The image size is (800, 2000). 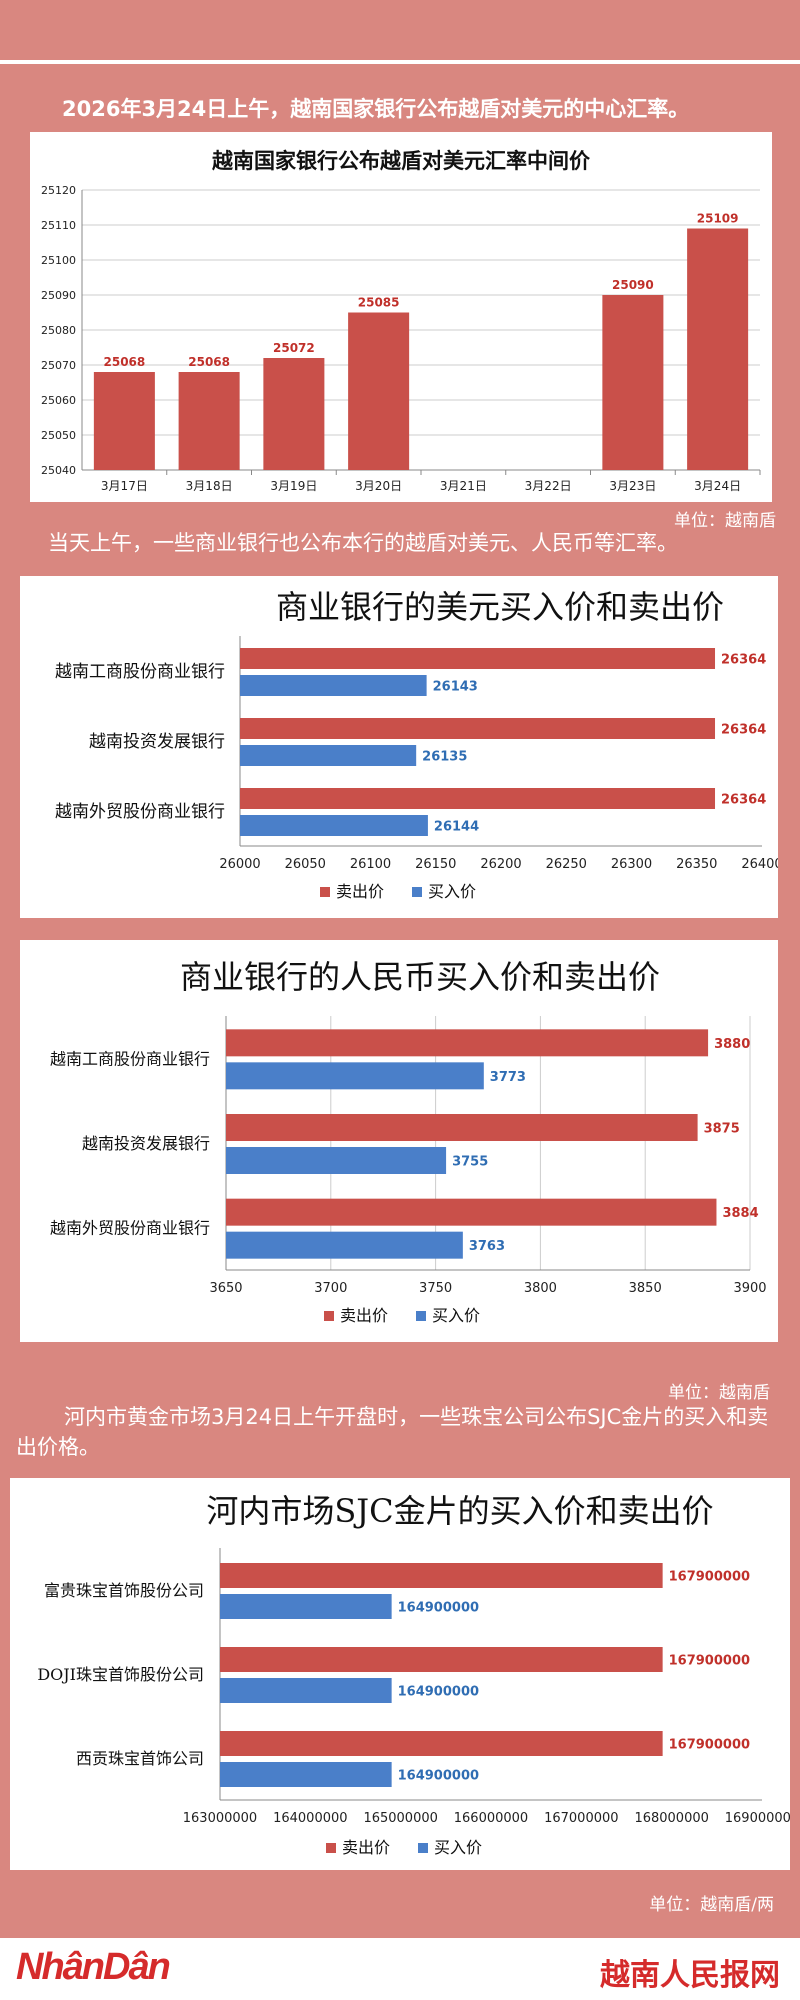 What do you see at coordinates (740, 1213) in the screenshot?
I see `sell-data-label: 3884` at bounding box center [740, 1213].